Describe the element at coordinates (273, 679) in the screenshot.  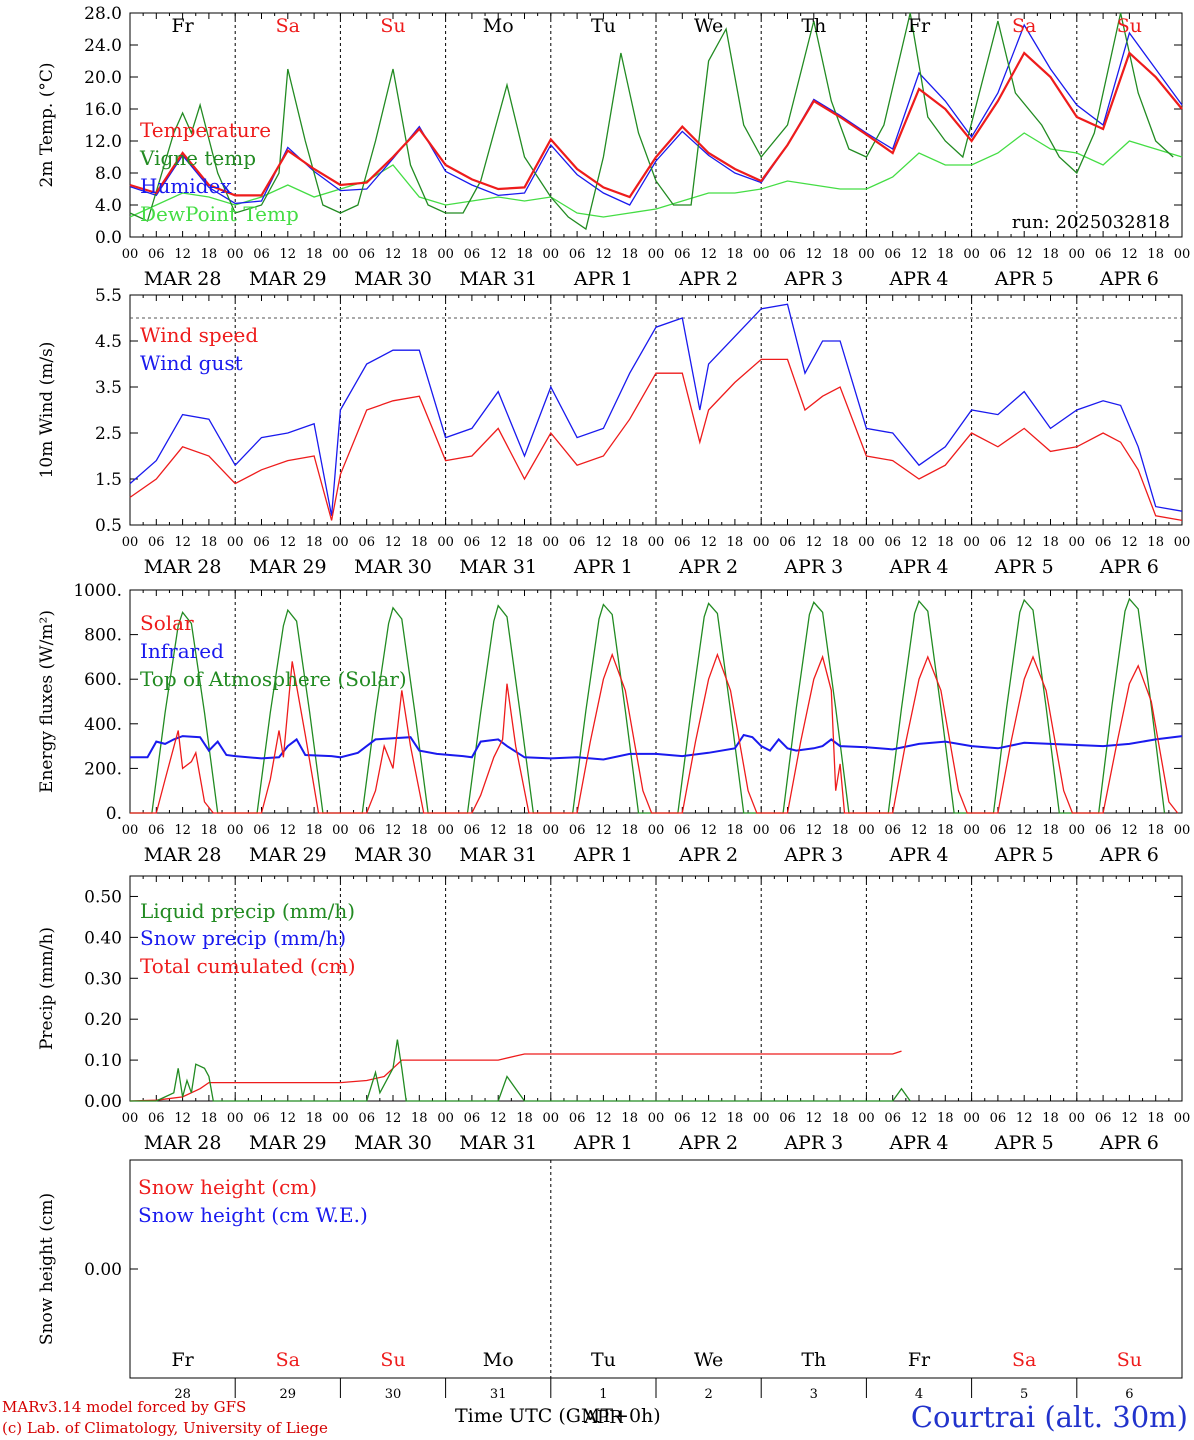
I see `legend-entry: Top of Atmosphere (Solar)` at that location.